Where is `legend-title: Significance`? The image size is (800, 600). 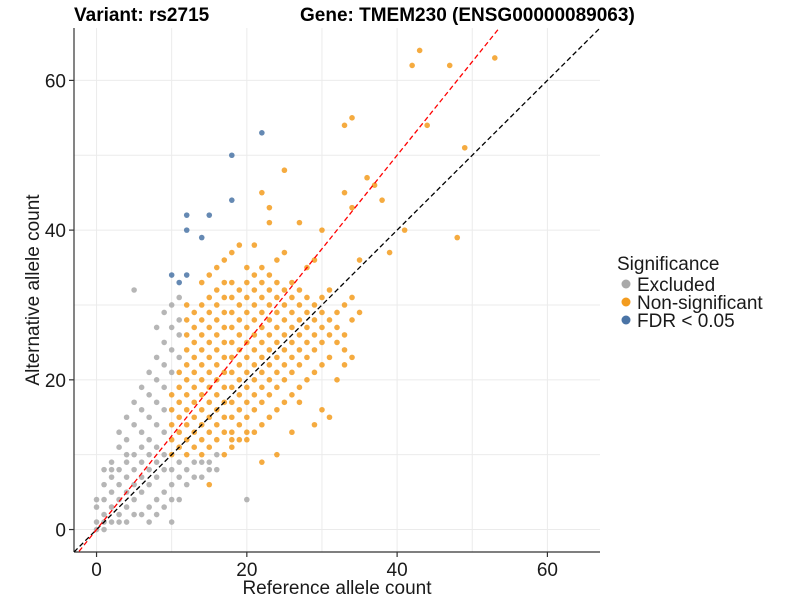
legend-title: Significance is located at coordinates (668, 264).